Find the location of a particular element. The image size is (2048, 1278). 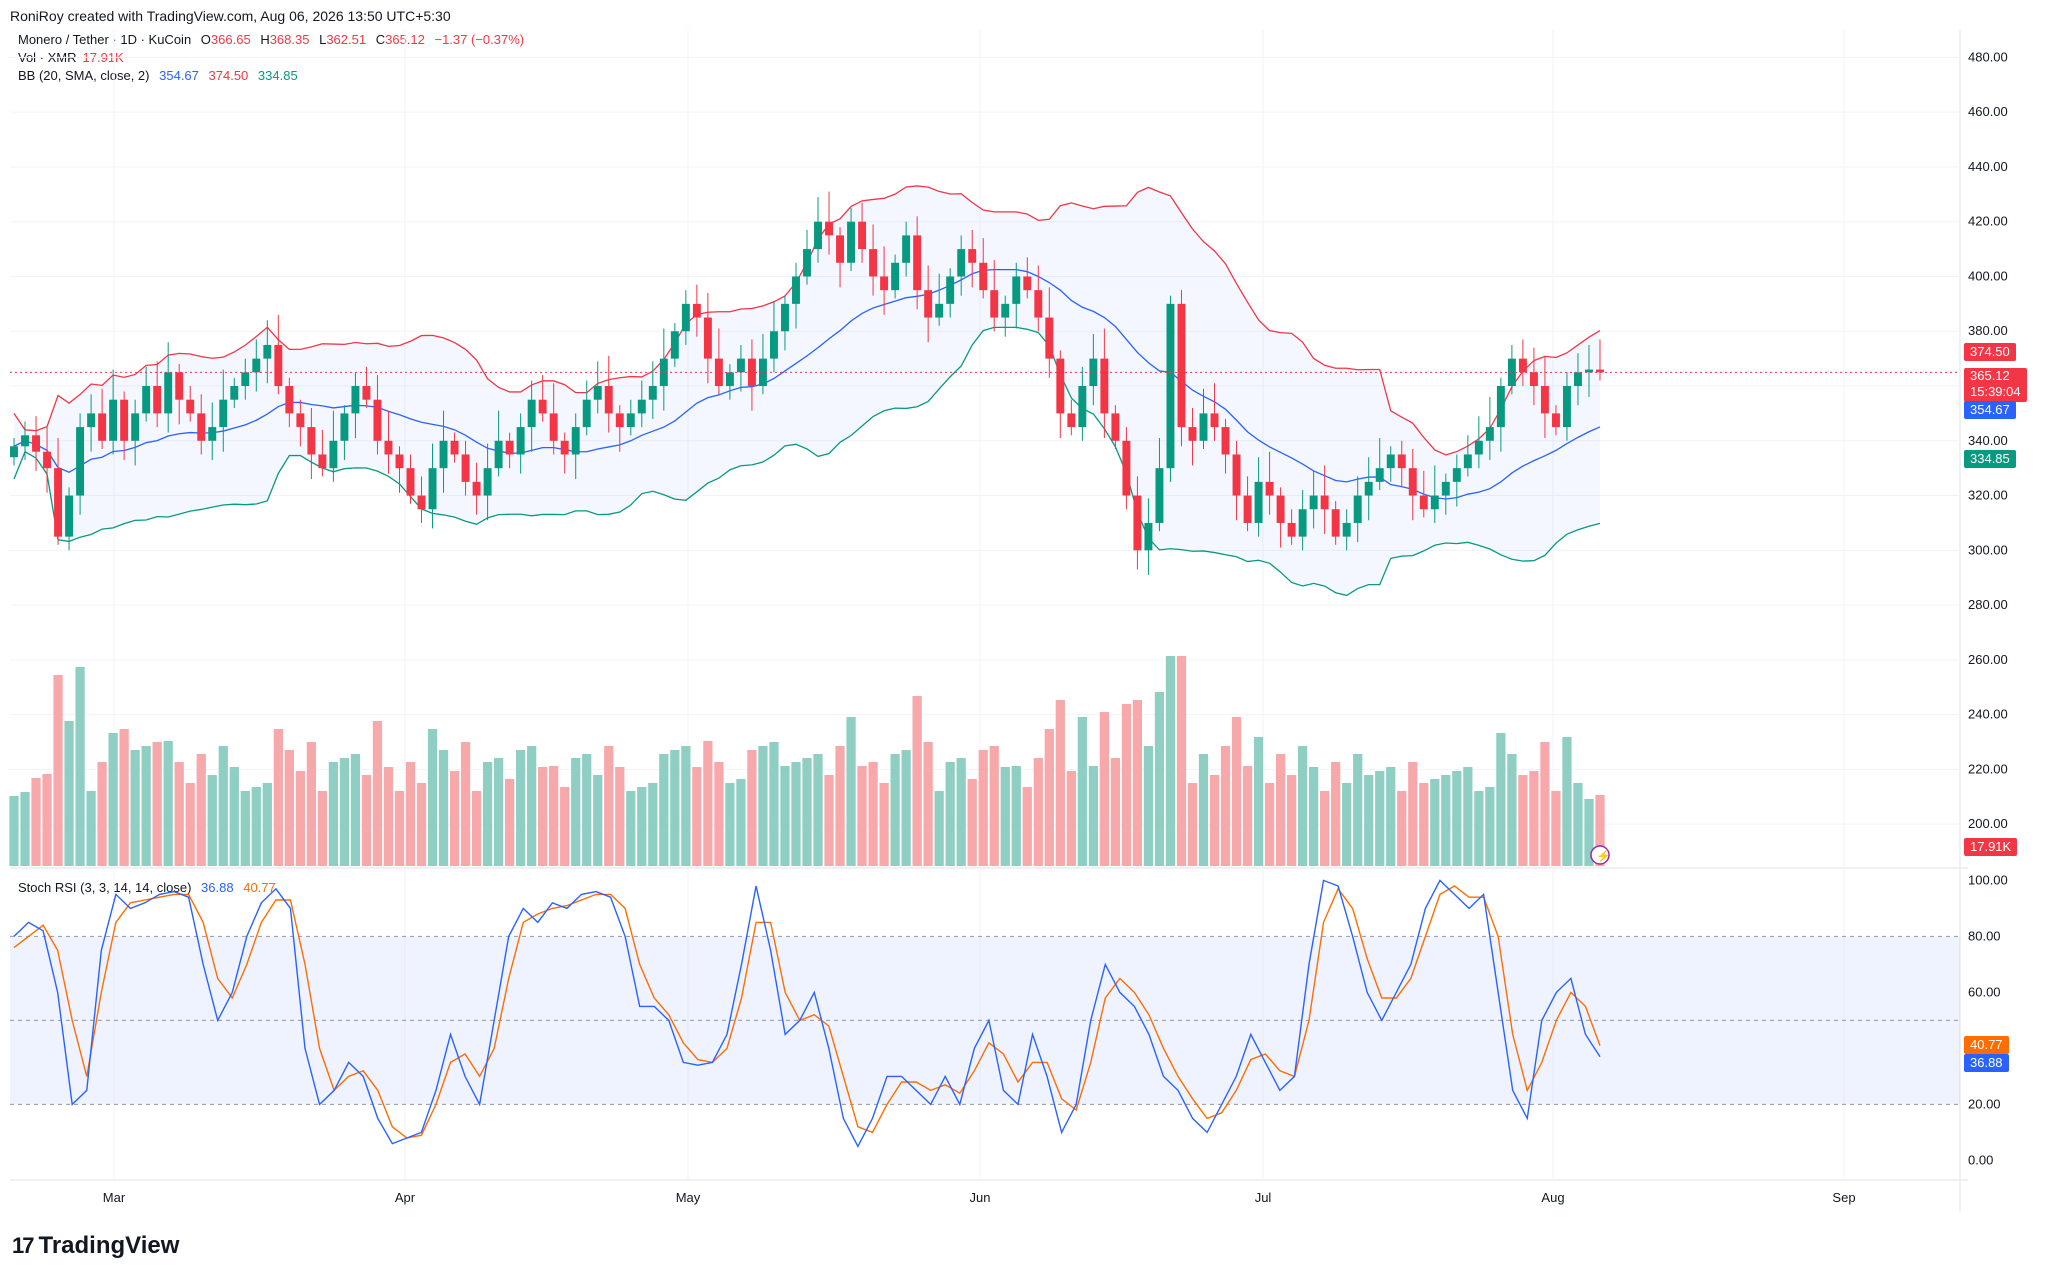

price-tick-label: 220.00 is located at coordinates (1988, 768).